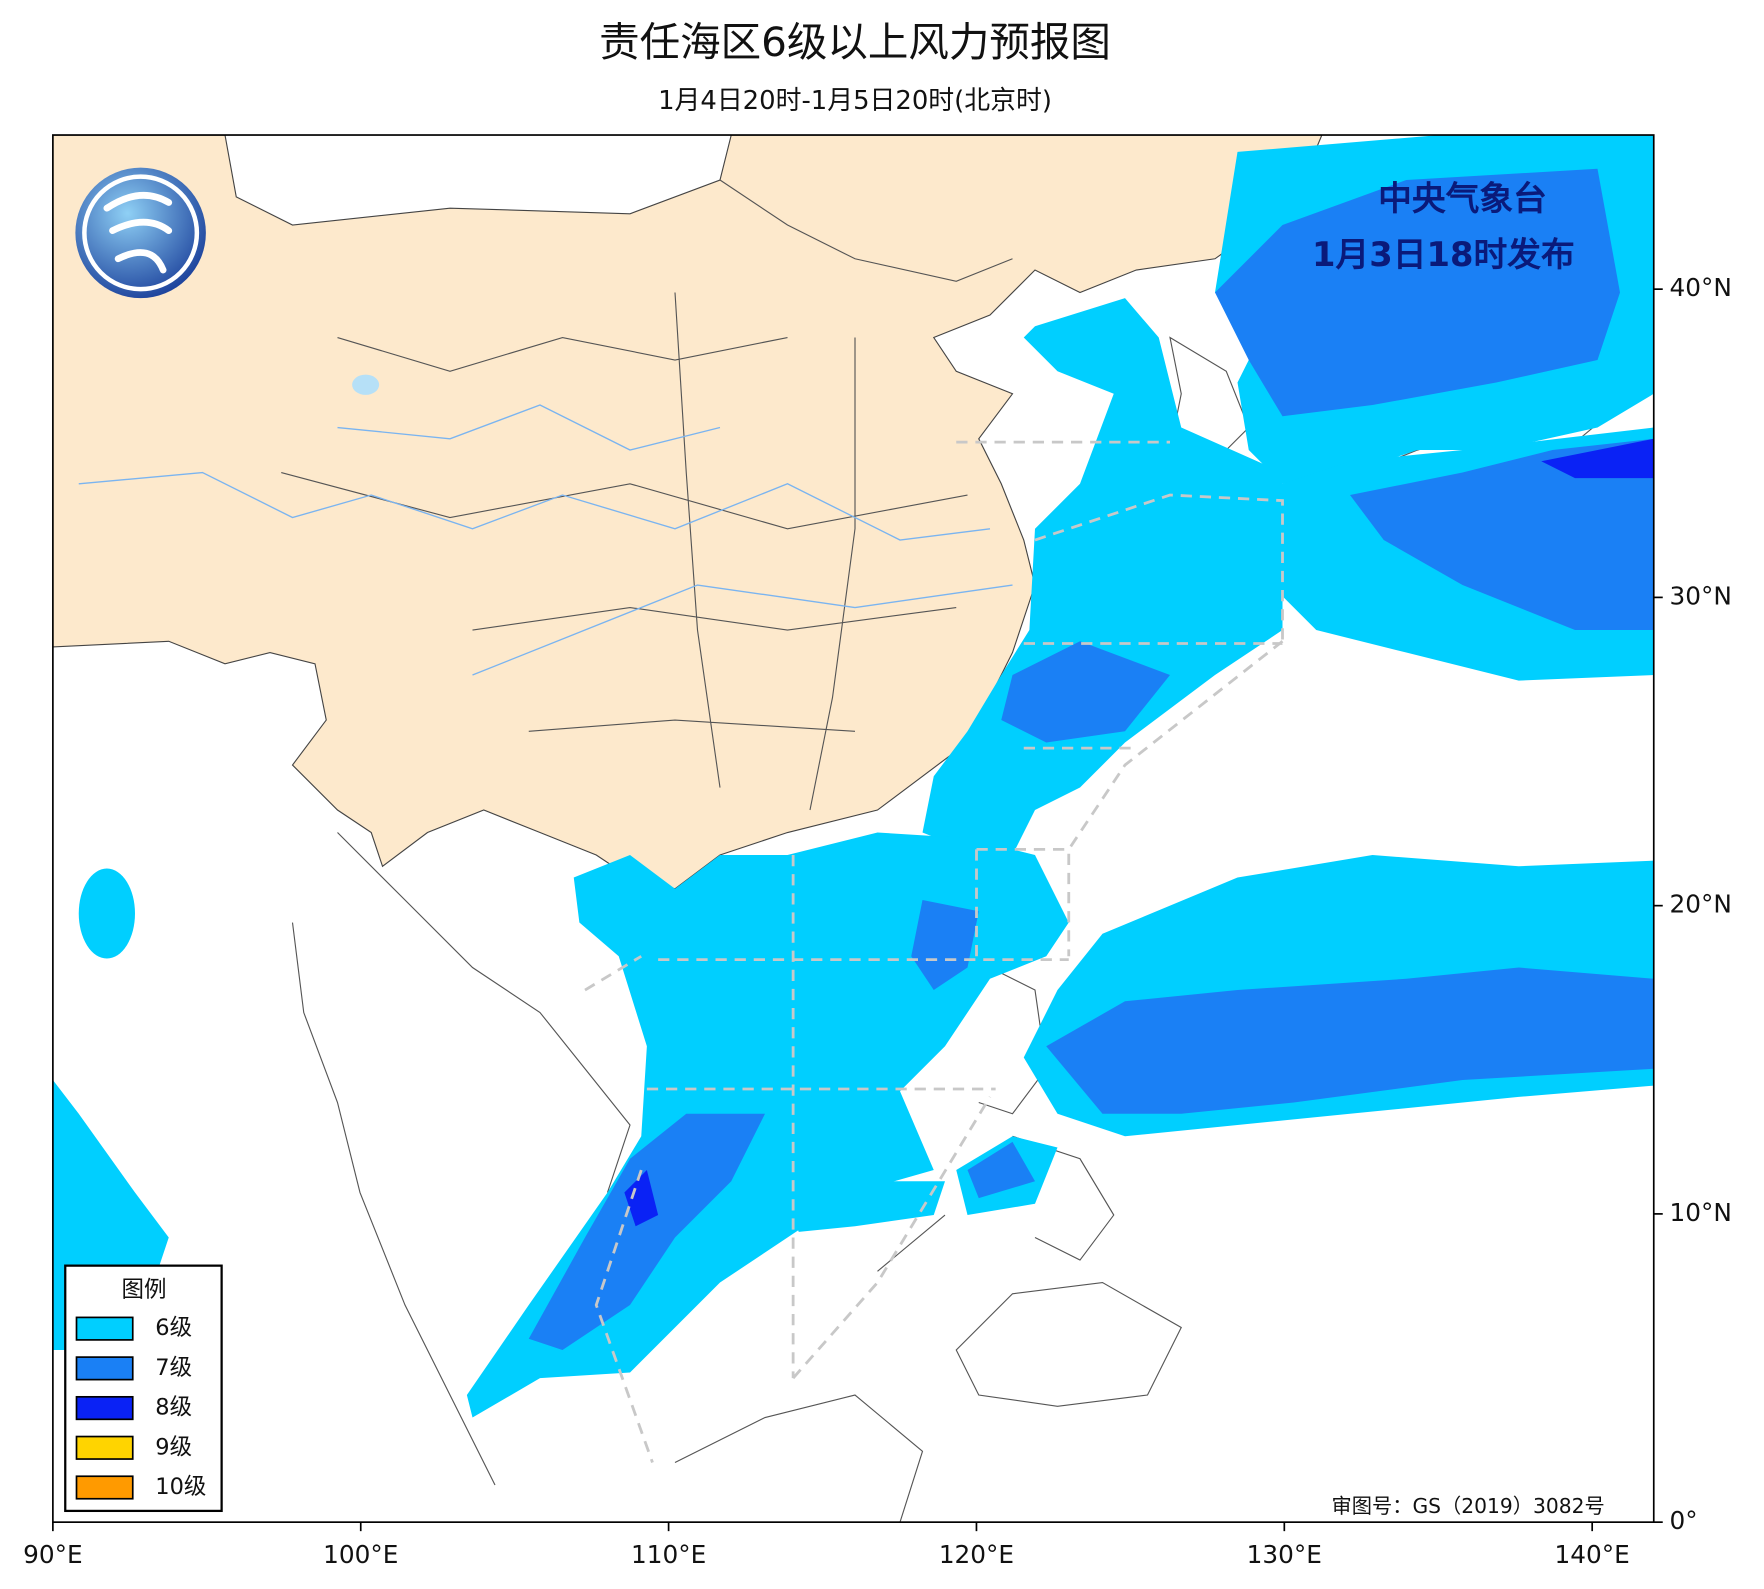 This screenshot has width=1764, height=1589. What do you see at coordinates (855, 101) in the screenshot?
I see `subtitle: 1月4日20时-1月5日20时(北京时)` at bounding box center [855, 101].